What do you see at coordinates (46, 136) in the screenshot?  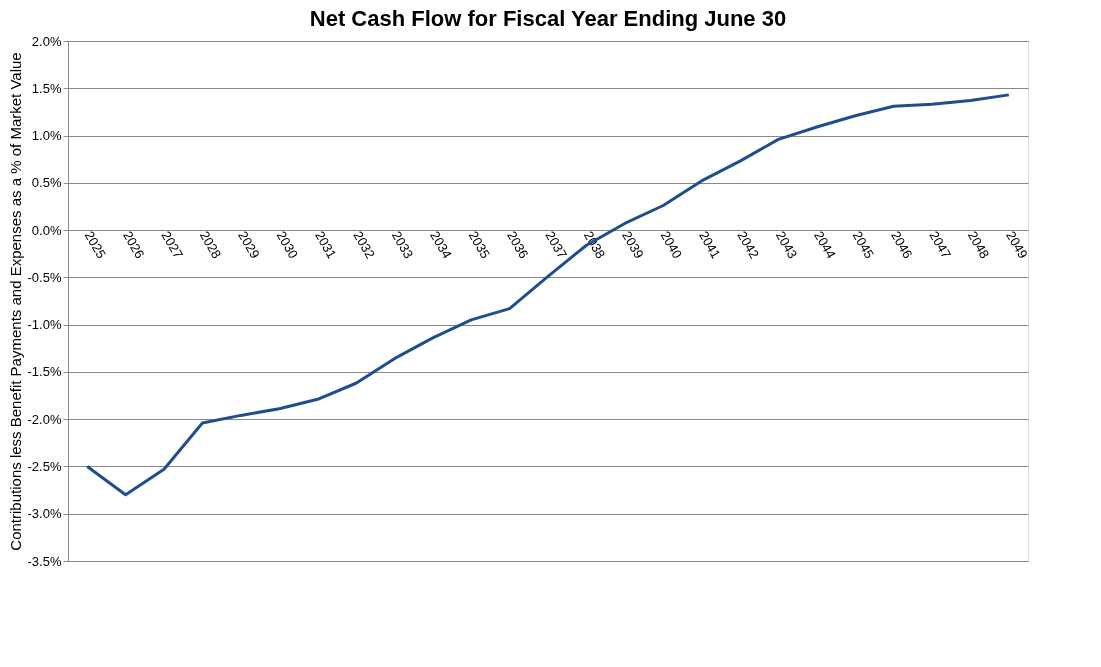 I see `y-tick-label: 1.0%` at bounding box center [46, 136].